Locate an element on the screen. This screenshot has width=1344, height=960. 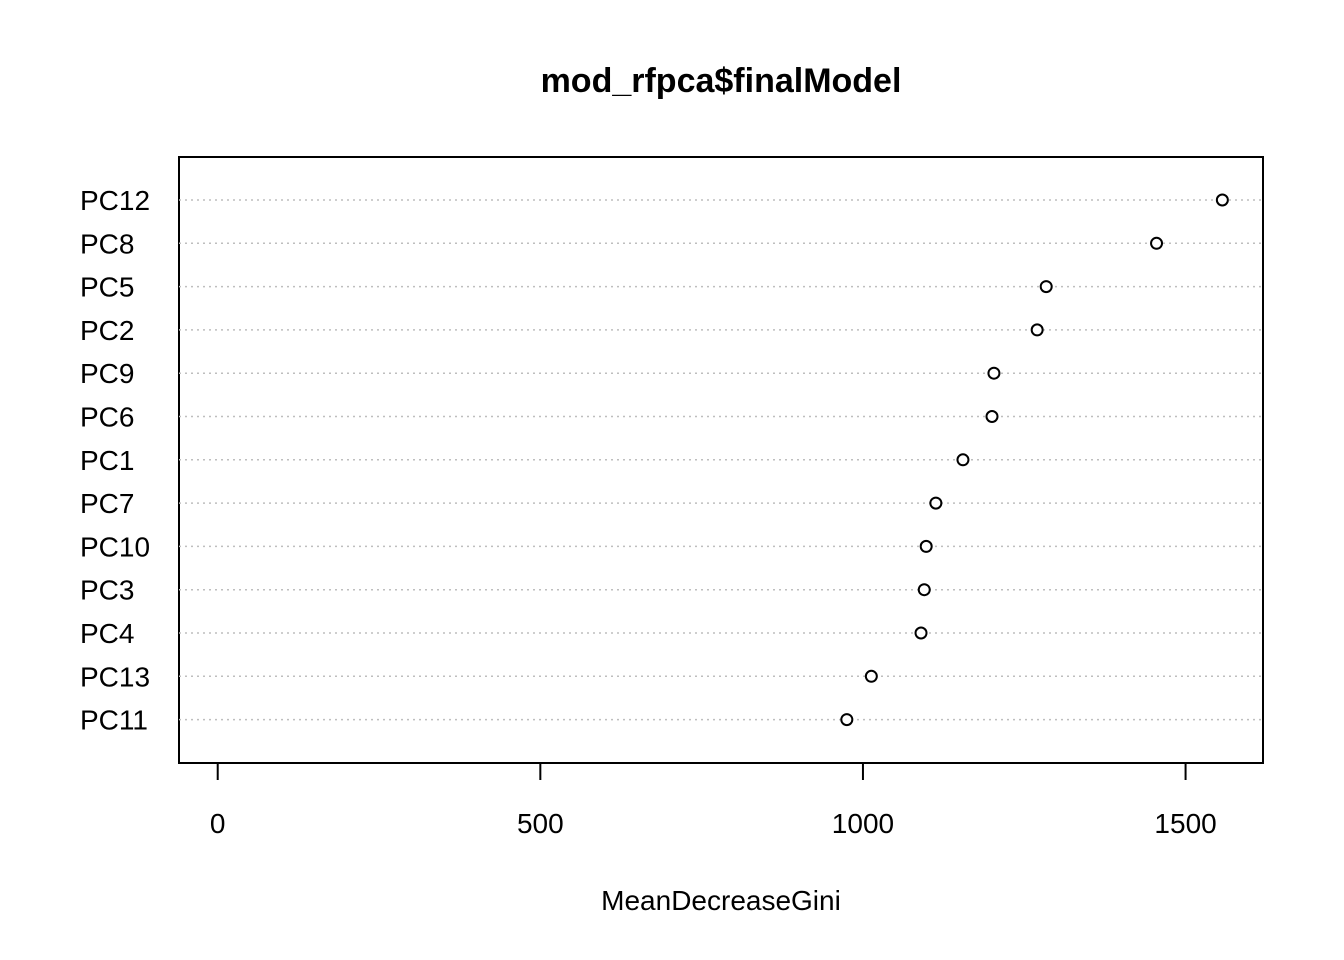
category-label-pc12: PC12 is located at coordinates (115, 200).